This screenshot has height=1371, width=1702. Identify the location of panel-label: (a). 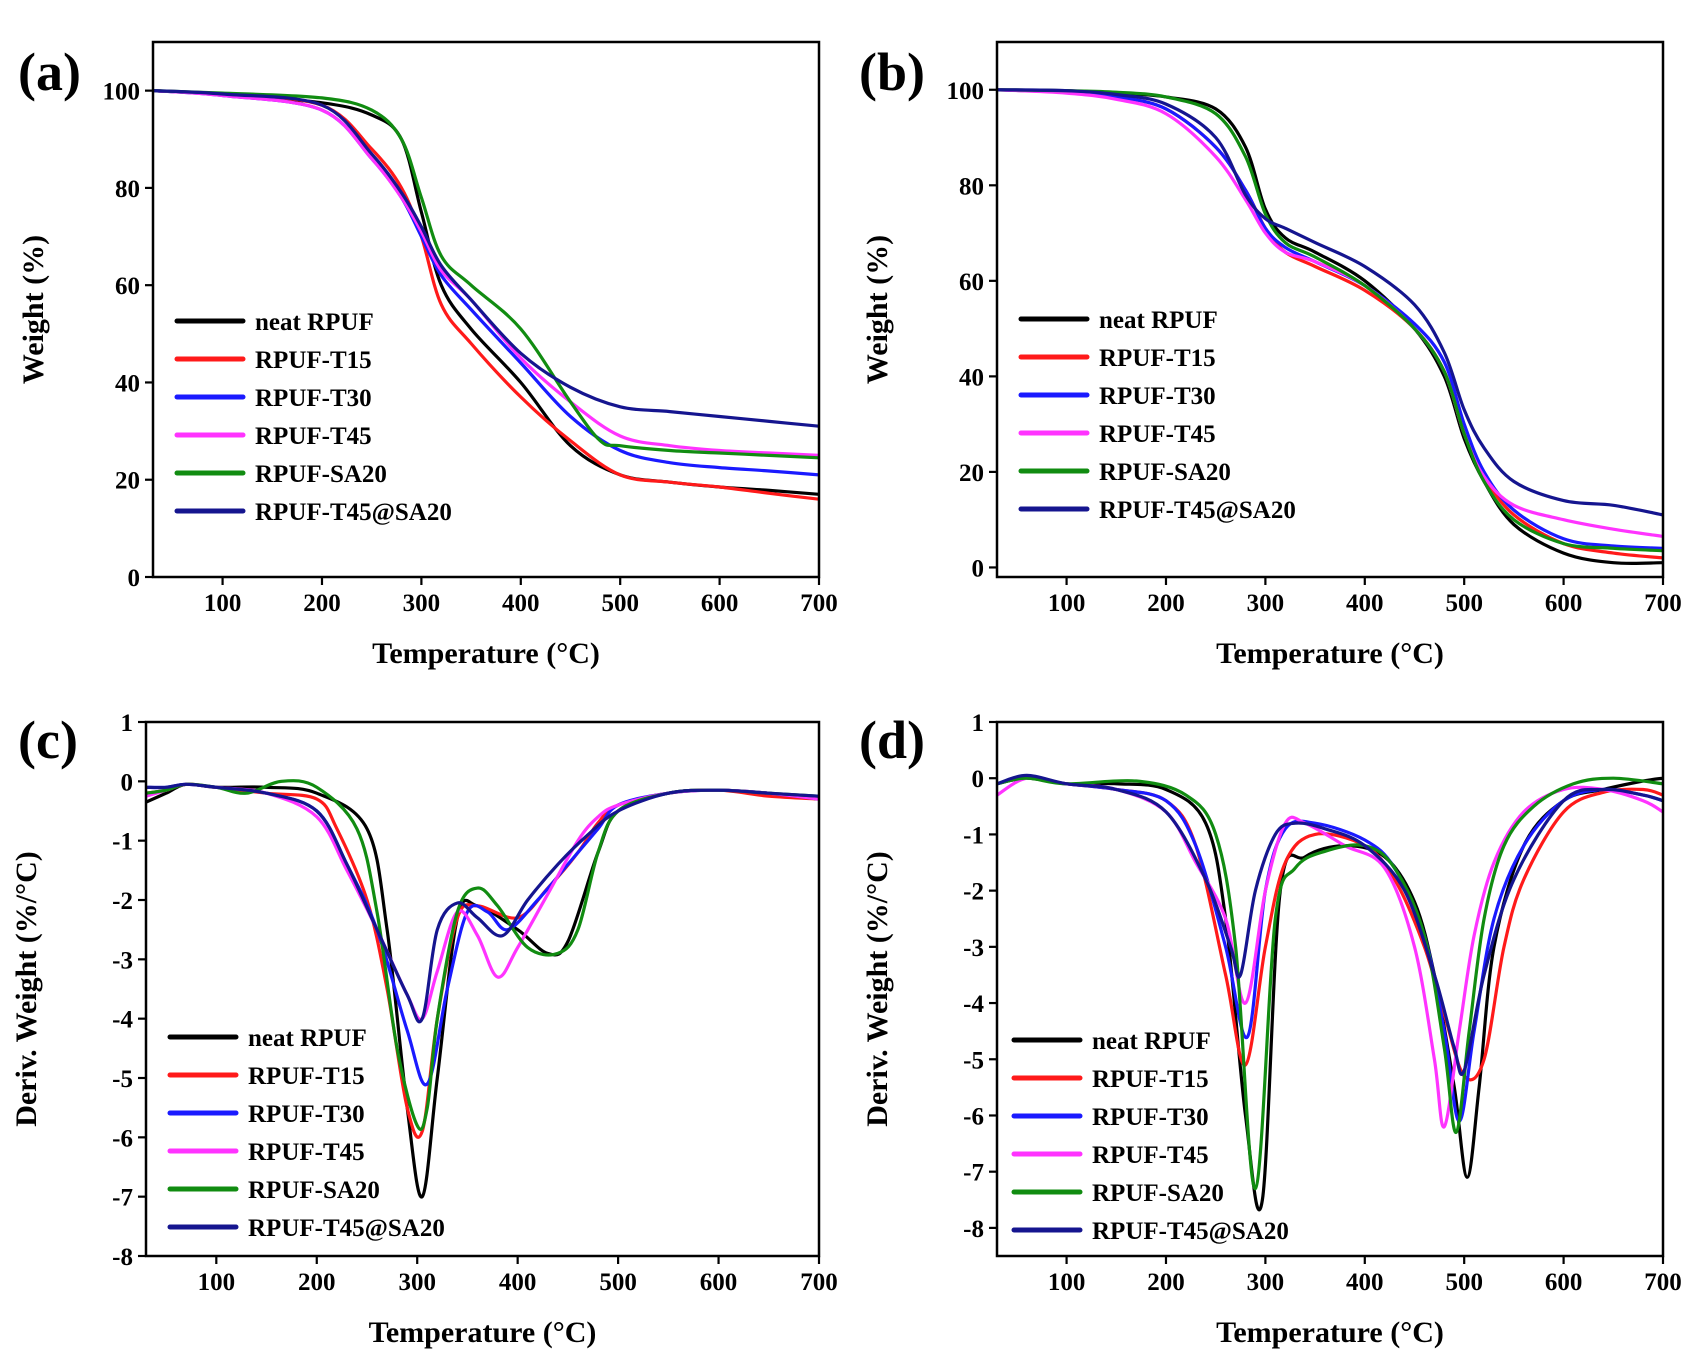
(49, 72).